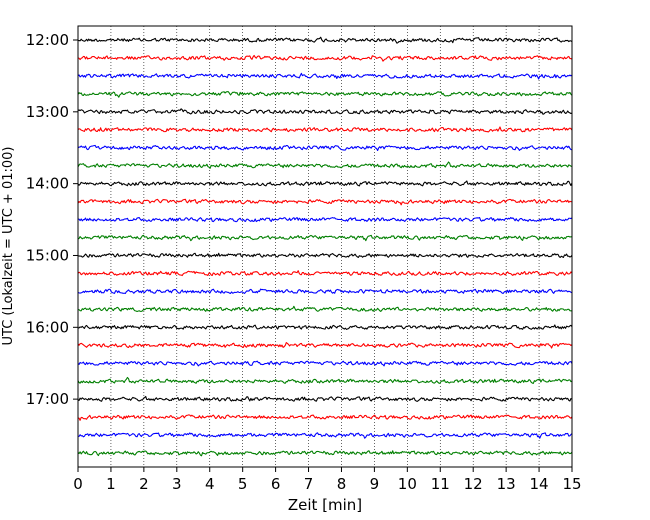  What do you see at coordinates (78, 484) in the screenshot?
I see `x-tick-label: 0` at bounding box center [78, 484].